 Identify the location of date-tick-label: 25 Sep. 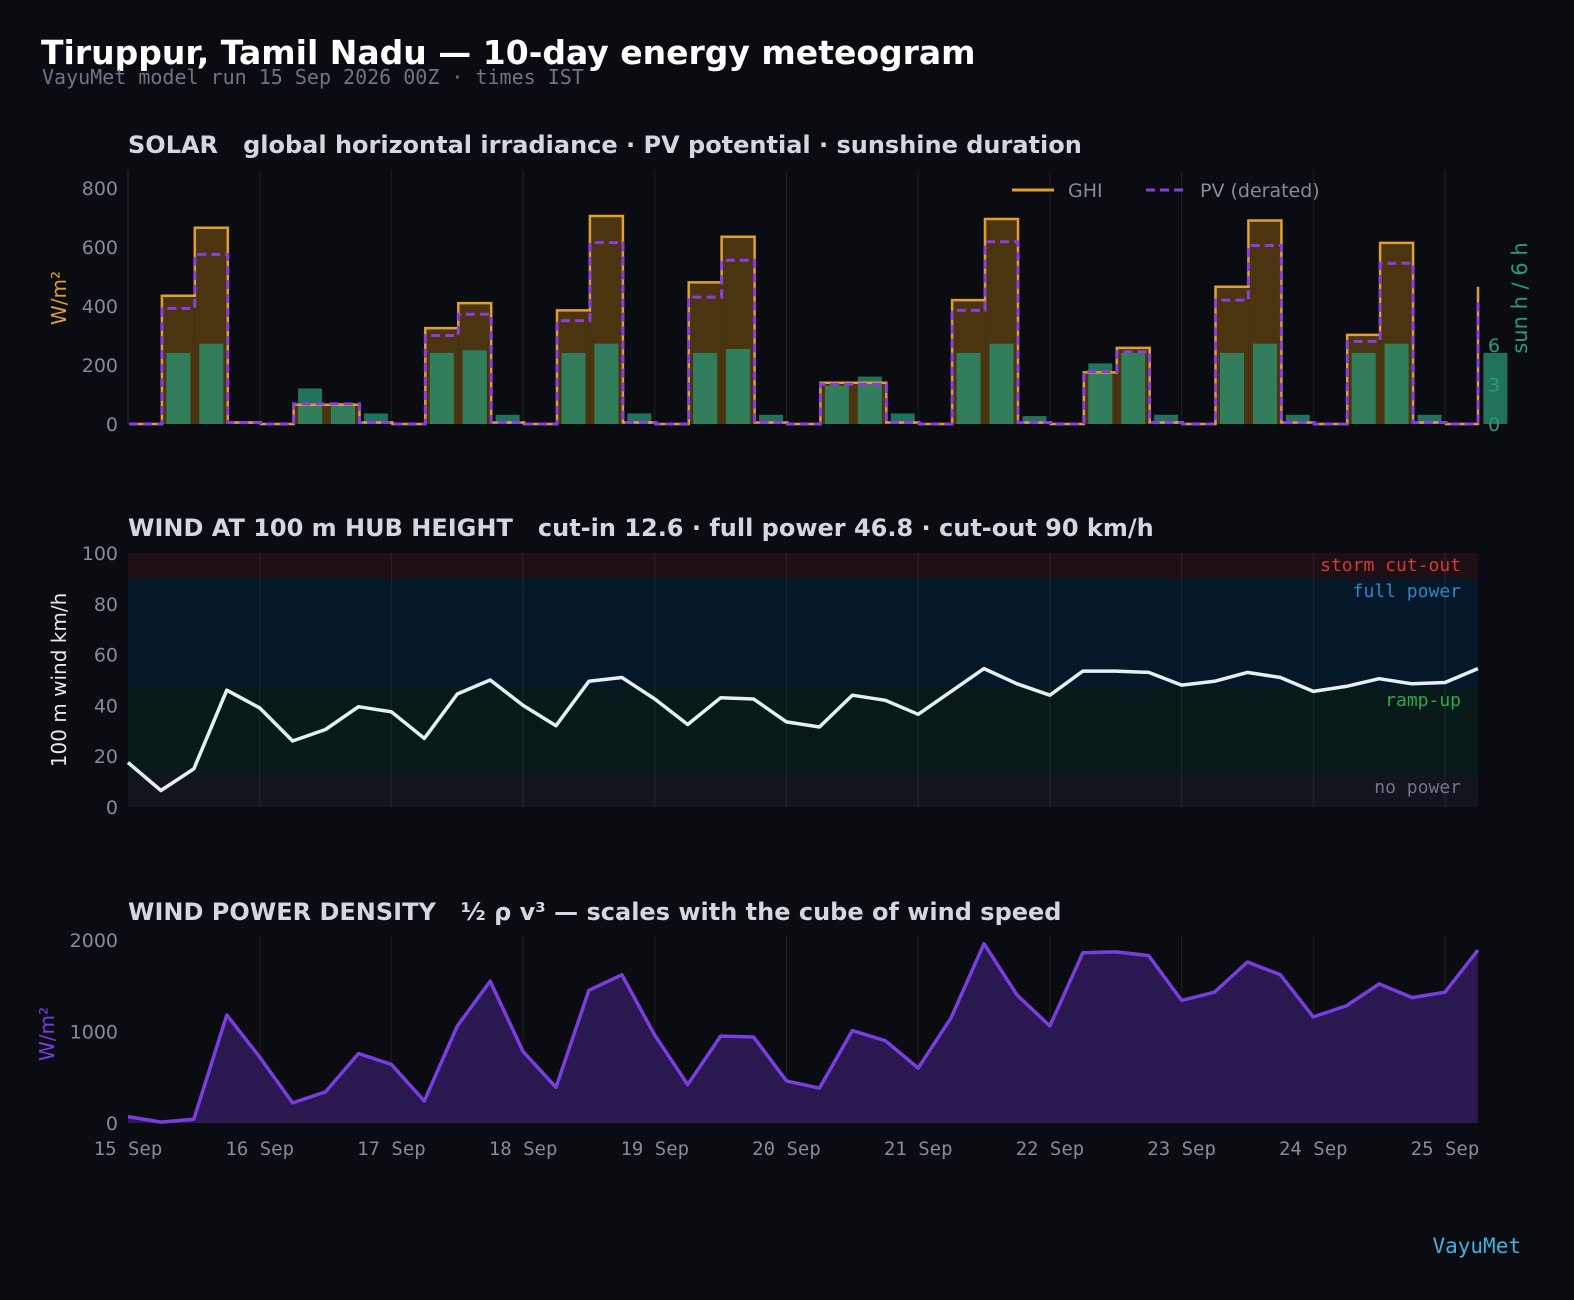
(1445, 1149).